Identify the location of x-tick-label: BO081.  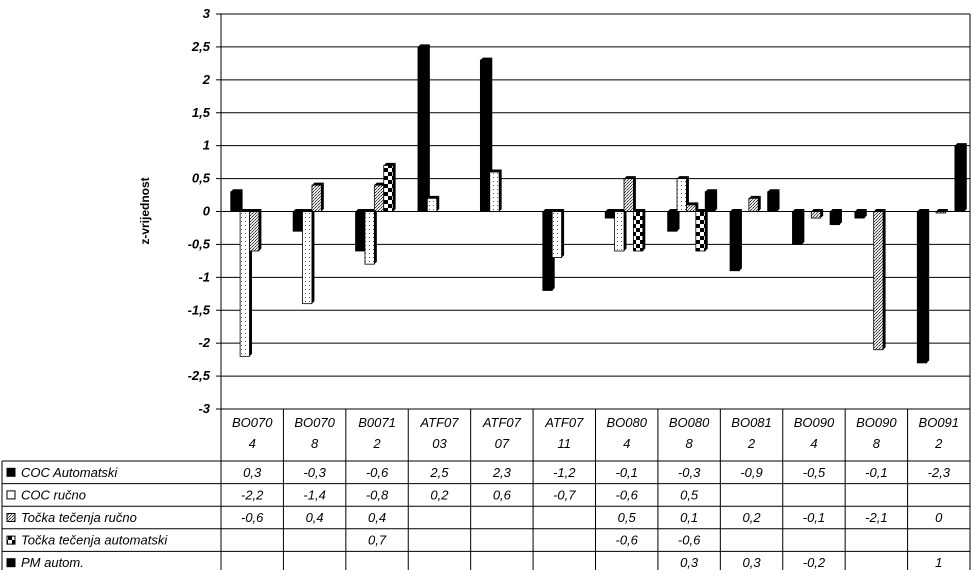
(751, 422).